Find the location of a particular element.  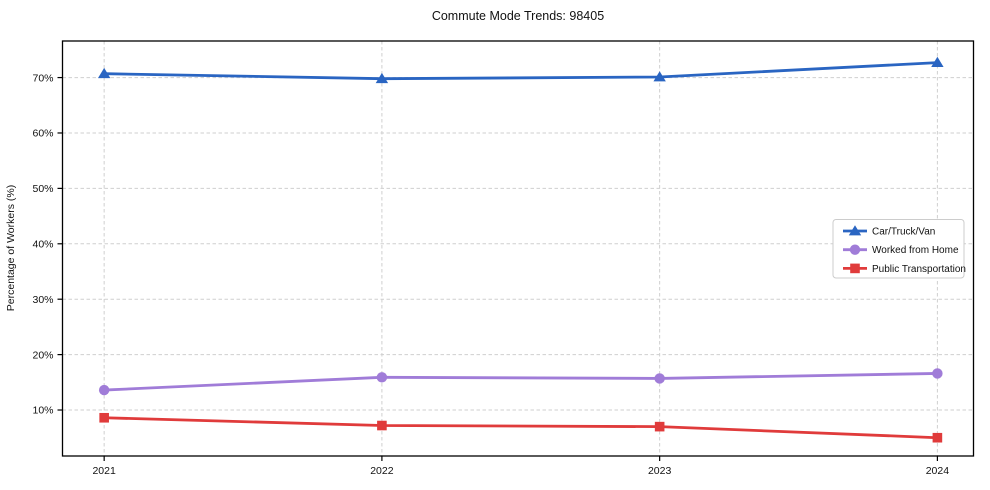

legend-marker-triangle is located at coordinates (855, 230).